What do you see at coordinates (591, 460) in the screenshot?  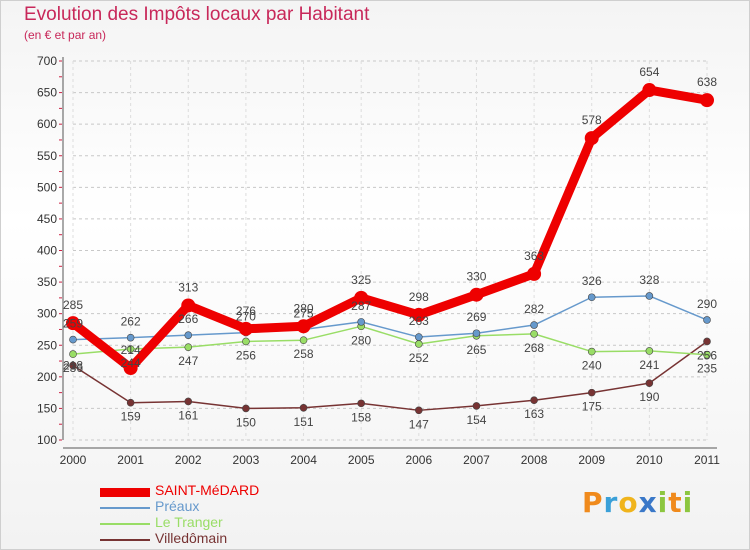 I see `x-tick-label: 2009` at bounding box center [591, 460].